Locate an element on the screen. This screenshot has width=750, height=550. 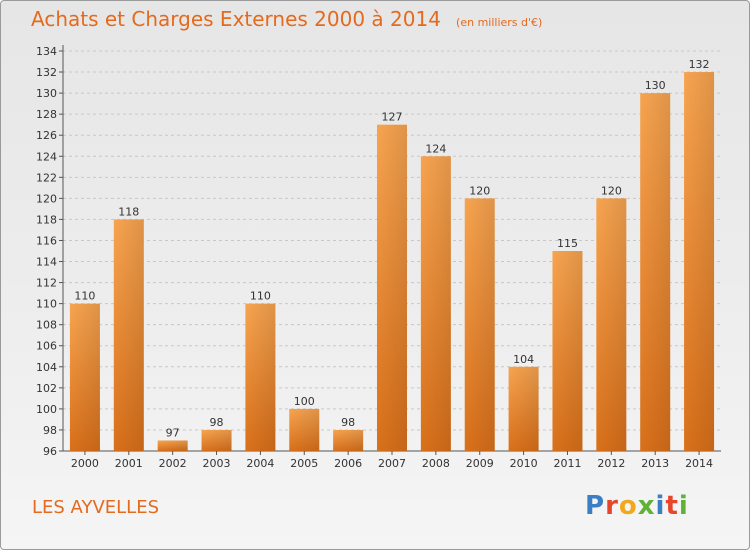
y-tick-label: 126 is located at coordinates (46, 135).